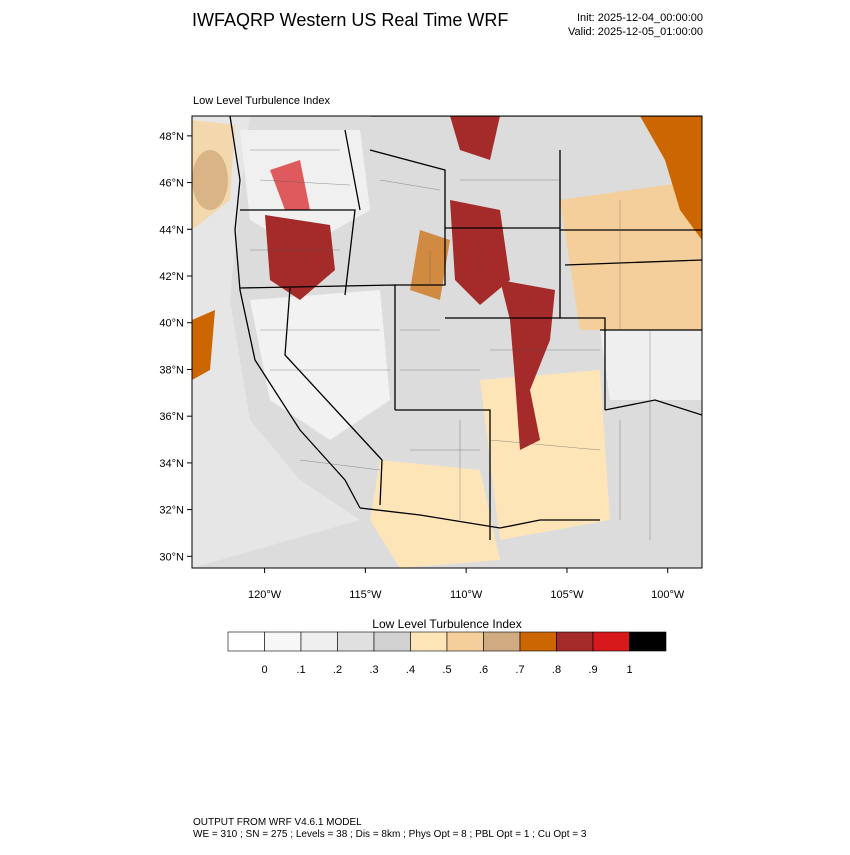 The image size is (850, 855). I want to click on y-tick-label: 48°N, so click(171, 137).